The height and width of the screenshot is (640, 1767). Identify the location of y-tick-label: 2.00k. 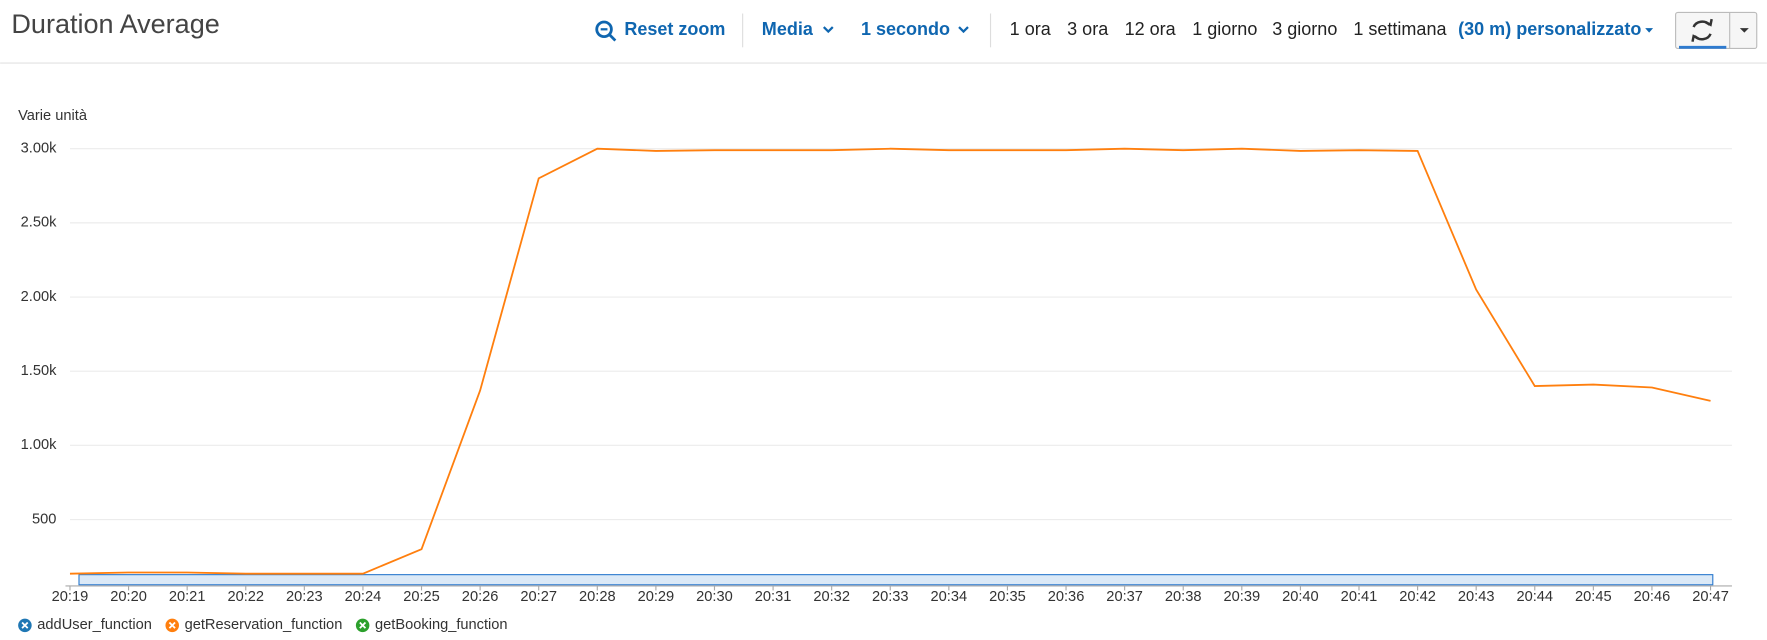
(39, 297).